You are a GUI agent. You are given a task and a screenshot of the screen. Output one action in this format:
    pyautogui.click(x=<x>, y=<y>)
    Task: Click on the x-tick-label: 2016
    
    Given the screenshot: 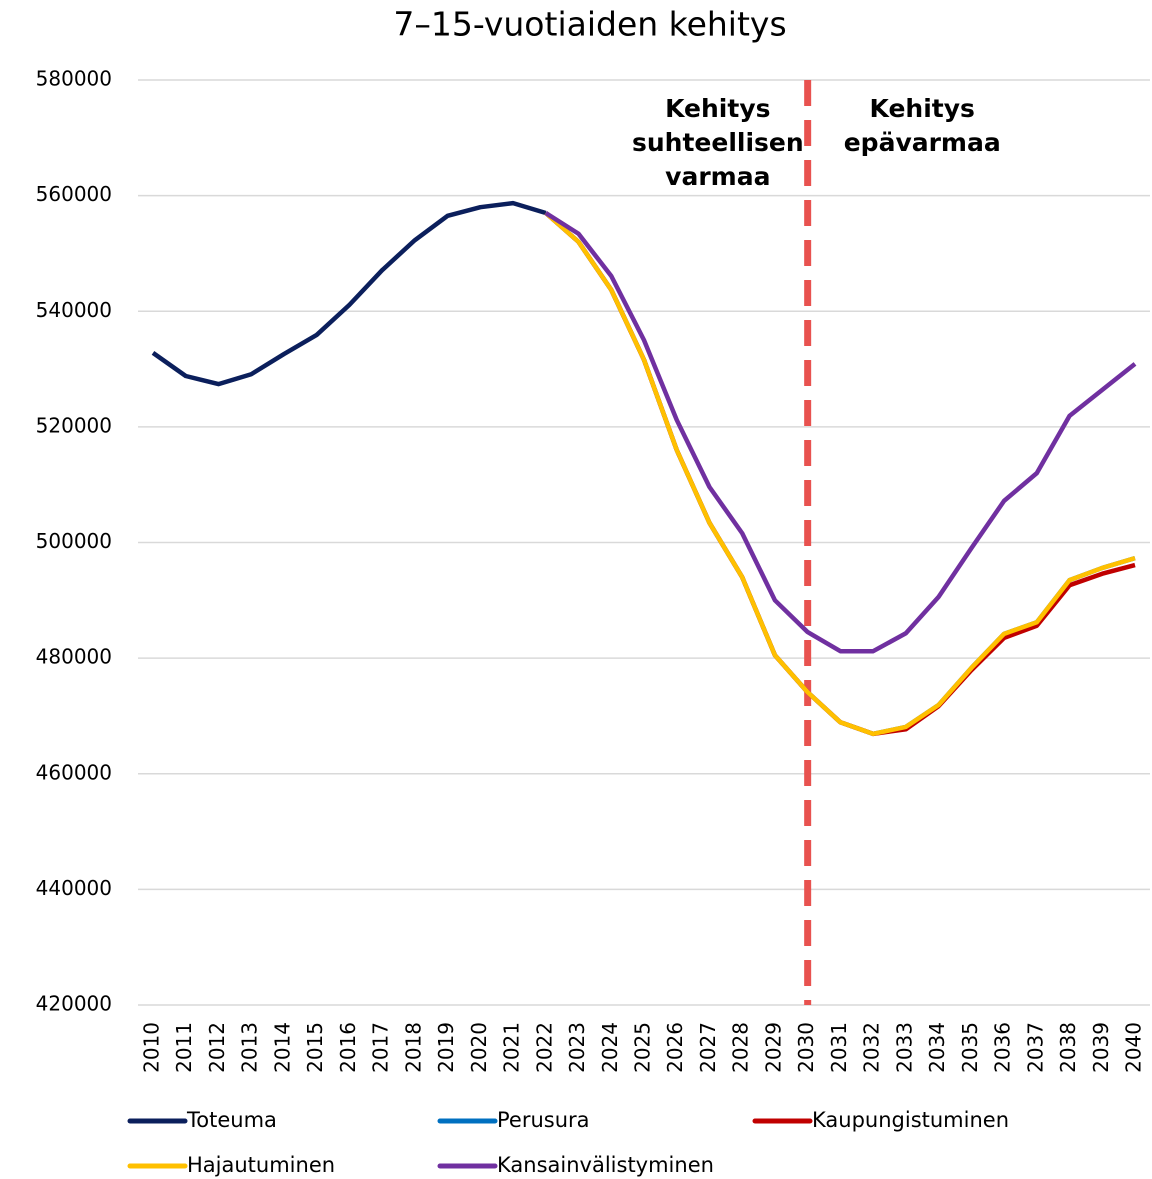 What is the action you would take?
    pyautogui.click(x=348, y=1047)
    